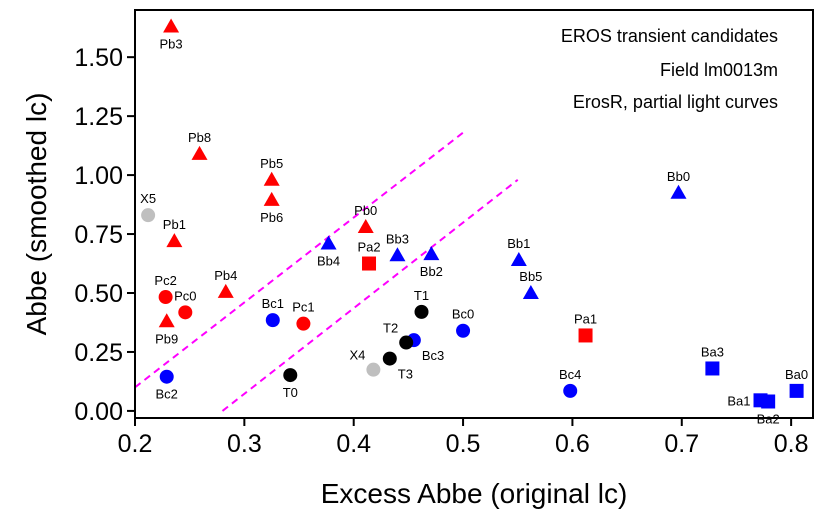  I want to click on point-label-t3: T3, so click(405, 374).